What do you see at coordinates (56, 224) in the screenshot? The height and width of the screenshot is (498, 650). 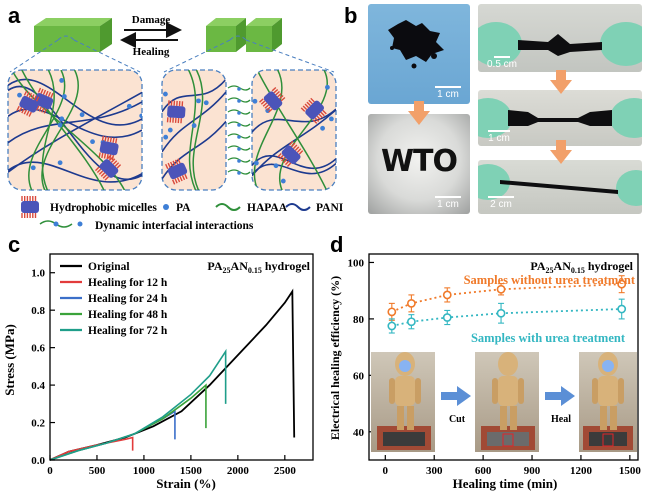 I see `interaction-dot-icon` at bounding box center [56, 224].